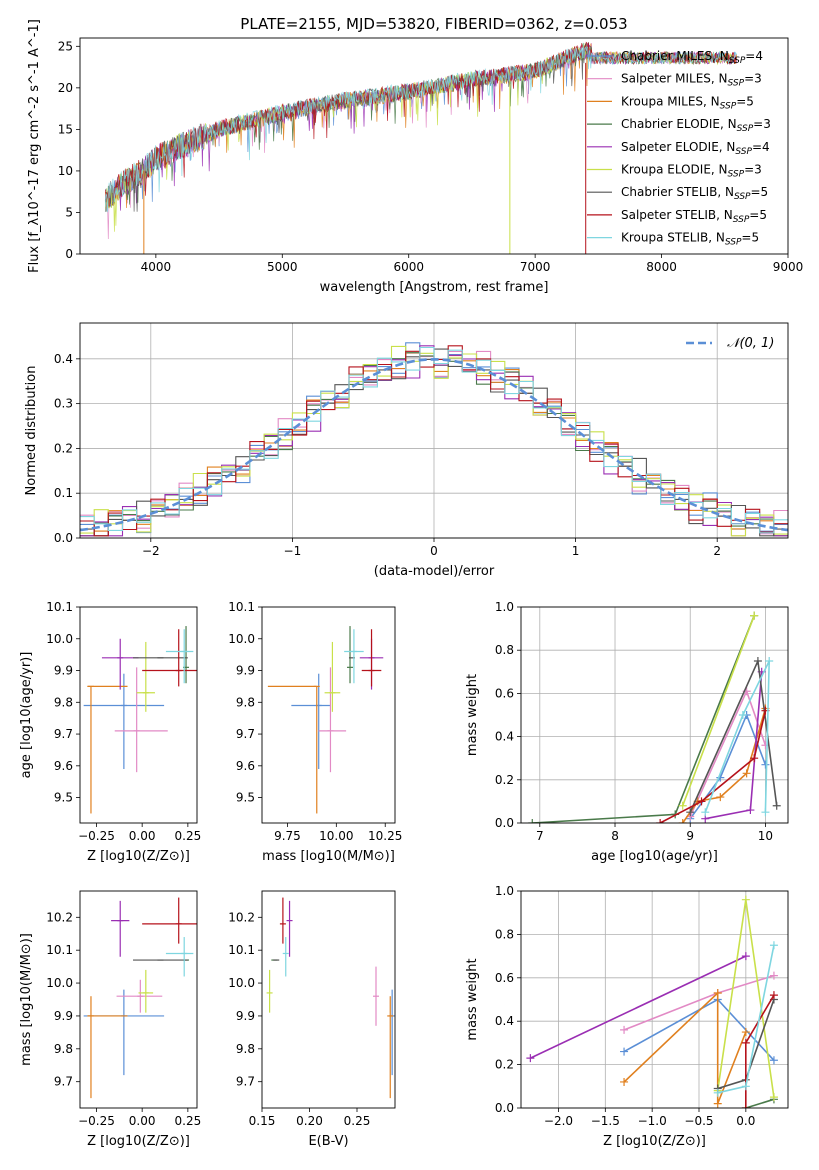  I want to click on residual-histogram-xlabel: (data-model)/error, so click(434, 571).